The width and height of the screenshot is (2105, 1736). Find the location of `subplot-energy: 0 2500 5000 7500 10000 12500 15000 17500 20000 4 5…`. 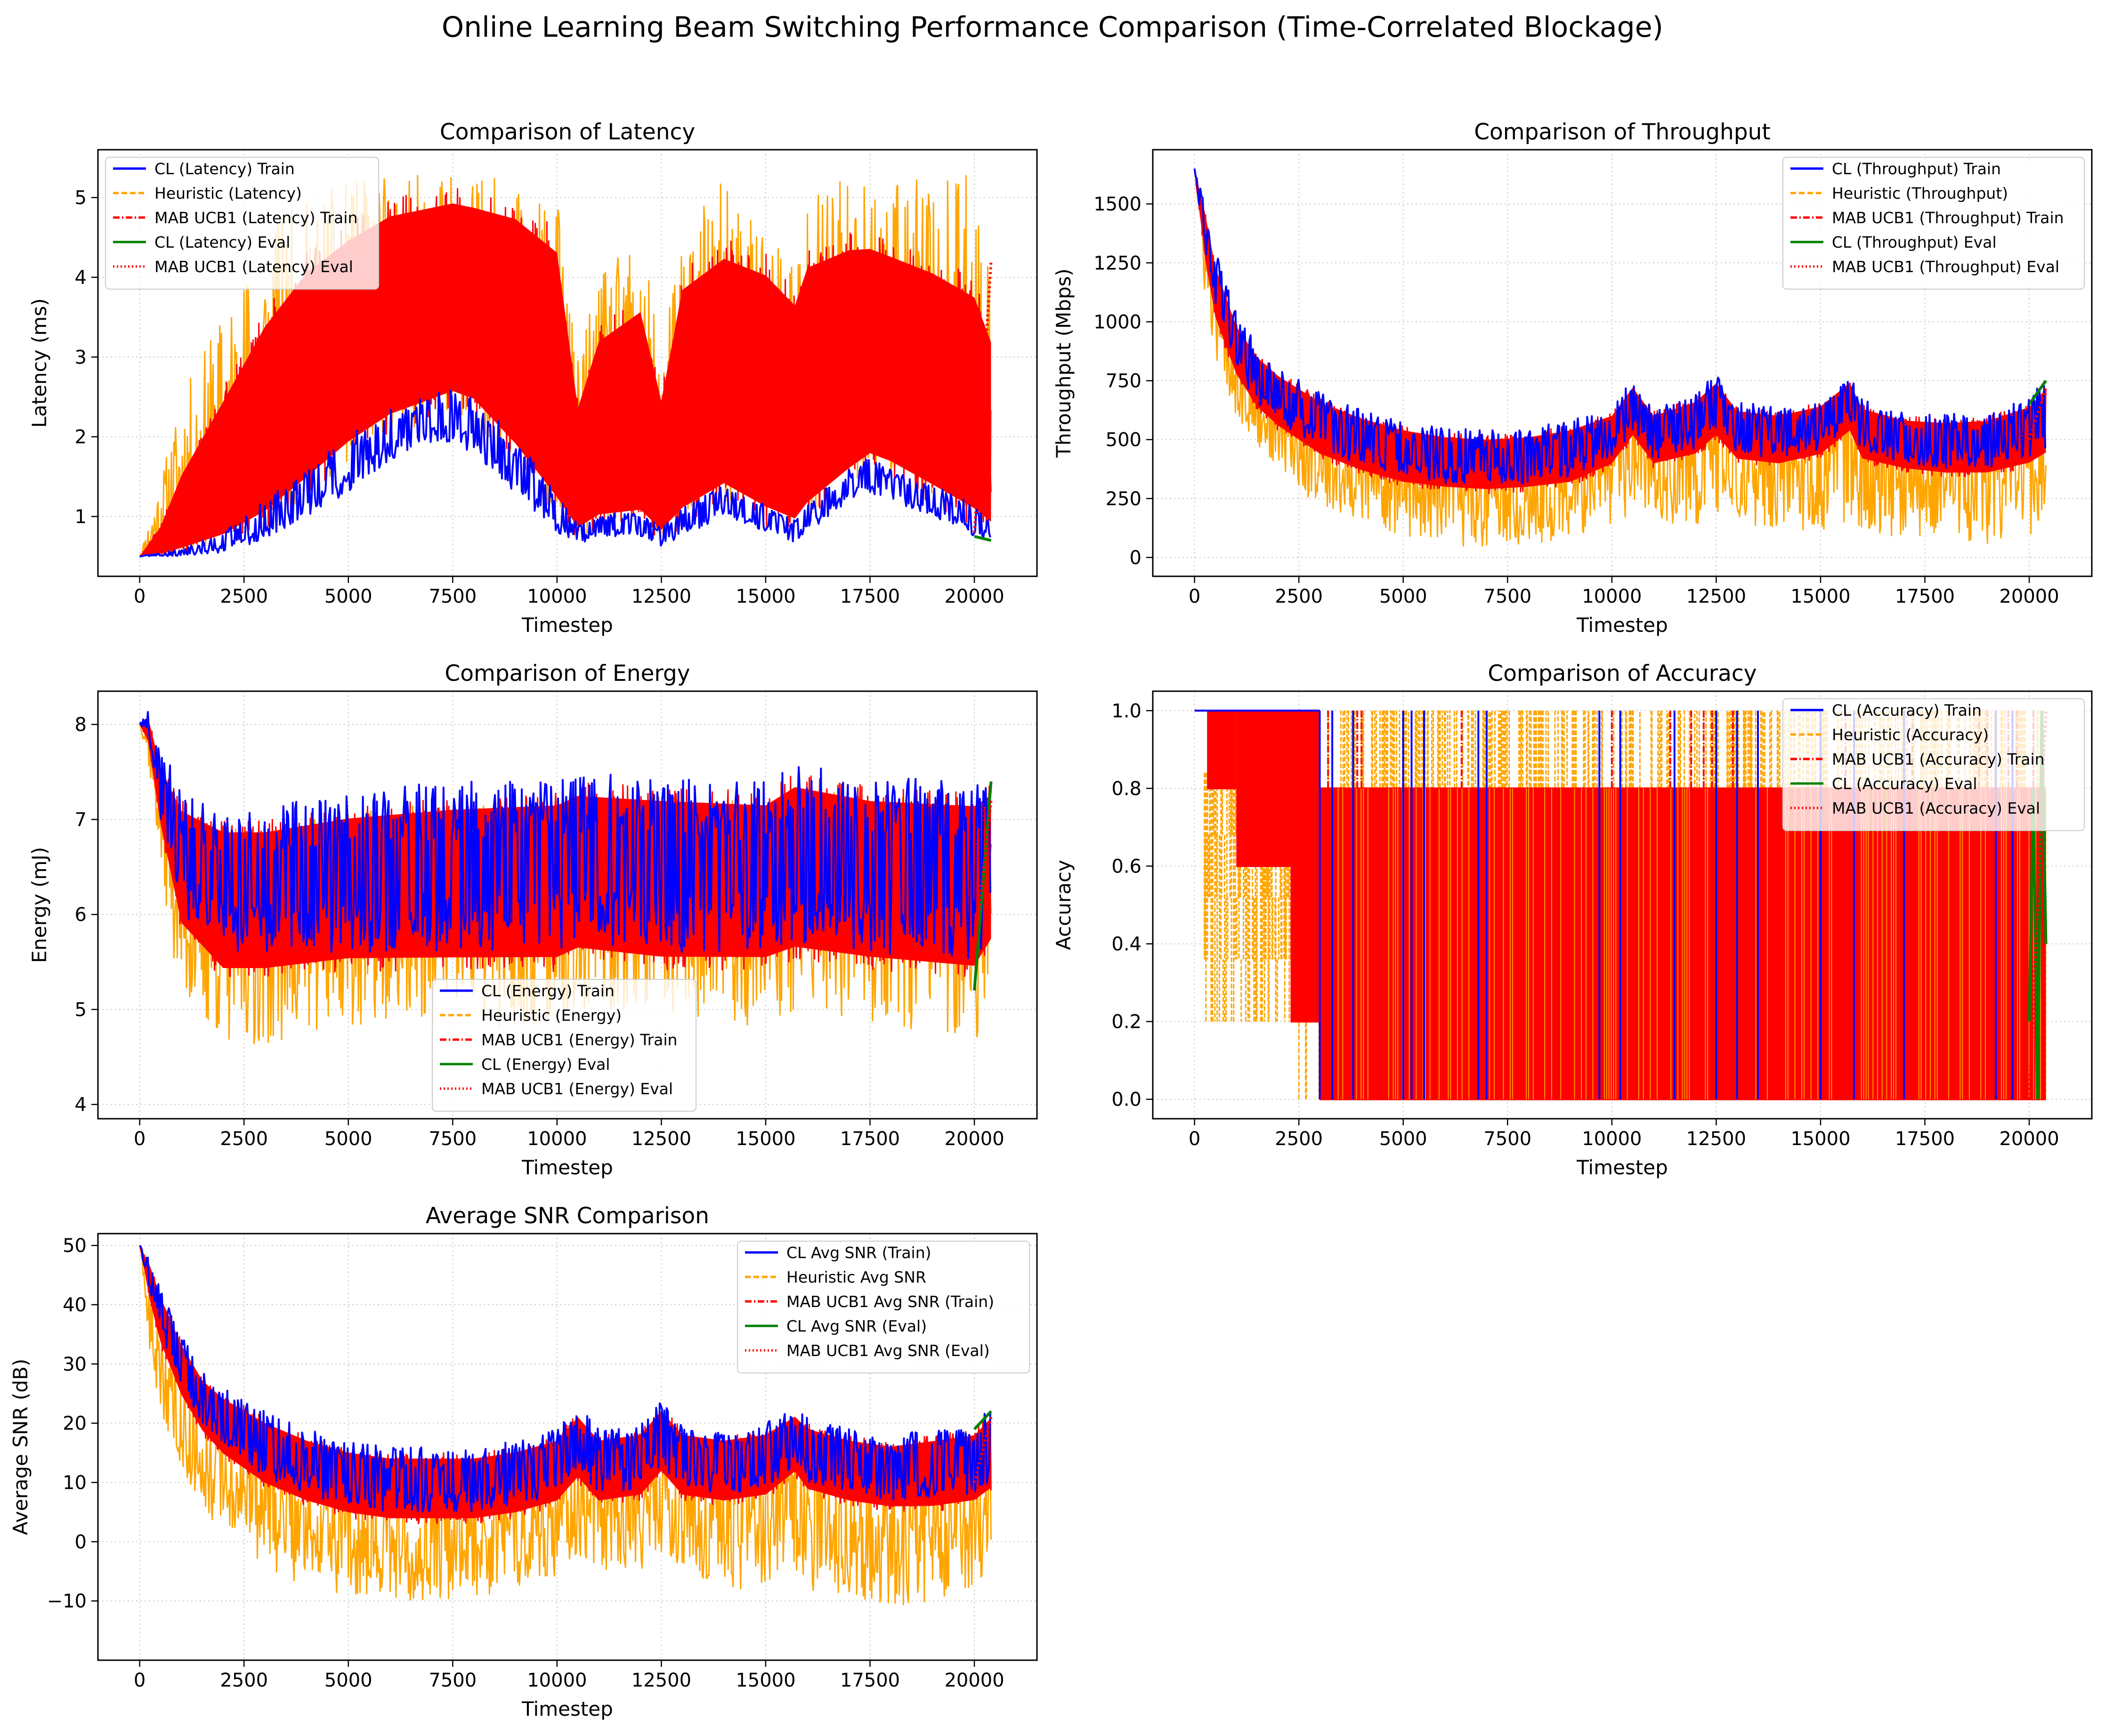

subplot-energy: 0 2500 5000 7500 10000 12500 15000 17500 20000 4 5… is located at coordinates (533, 920).